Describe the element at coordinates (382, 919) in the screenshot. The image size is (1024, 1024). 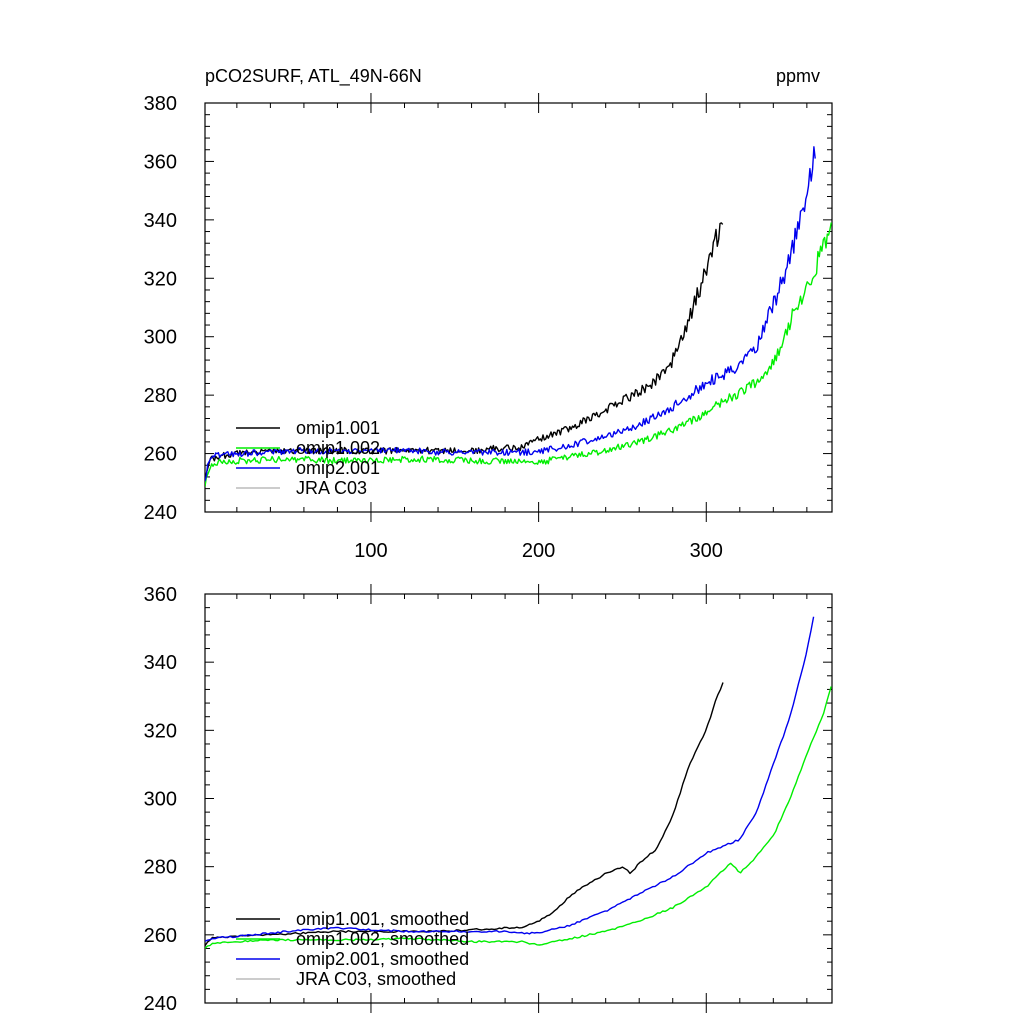
I see `legend-label: omip1.001, smoothed` at that location.